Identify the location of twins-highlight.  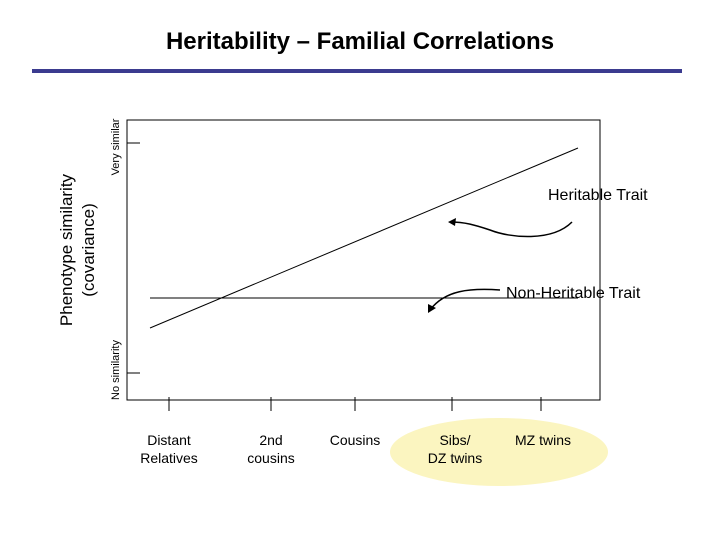
(499, 452).